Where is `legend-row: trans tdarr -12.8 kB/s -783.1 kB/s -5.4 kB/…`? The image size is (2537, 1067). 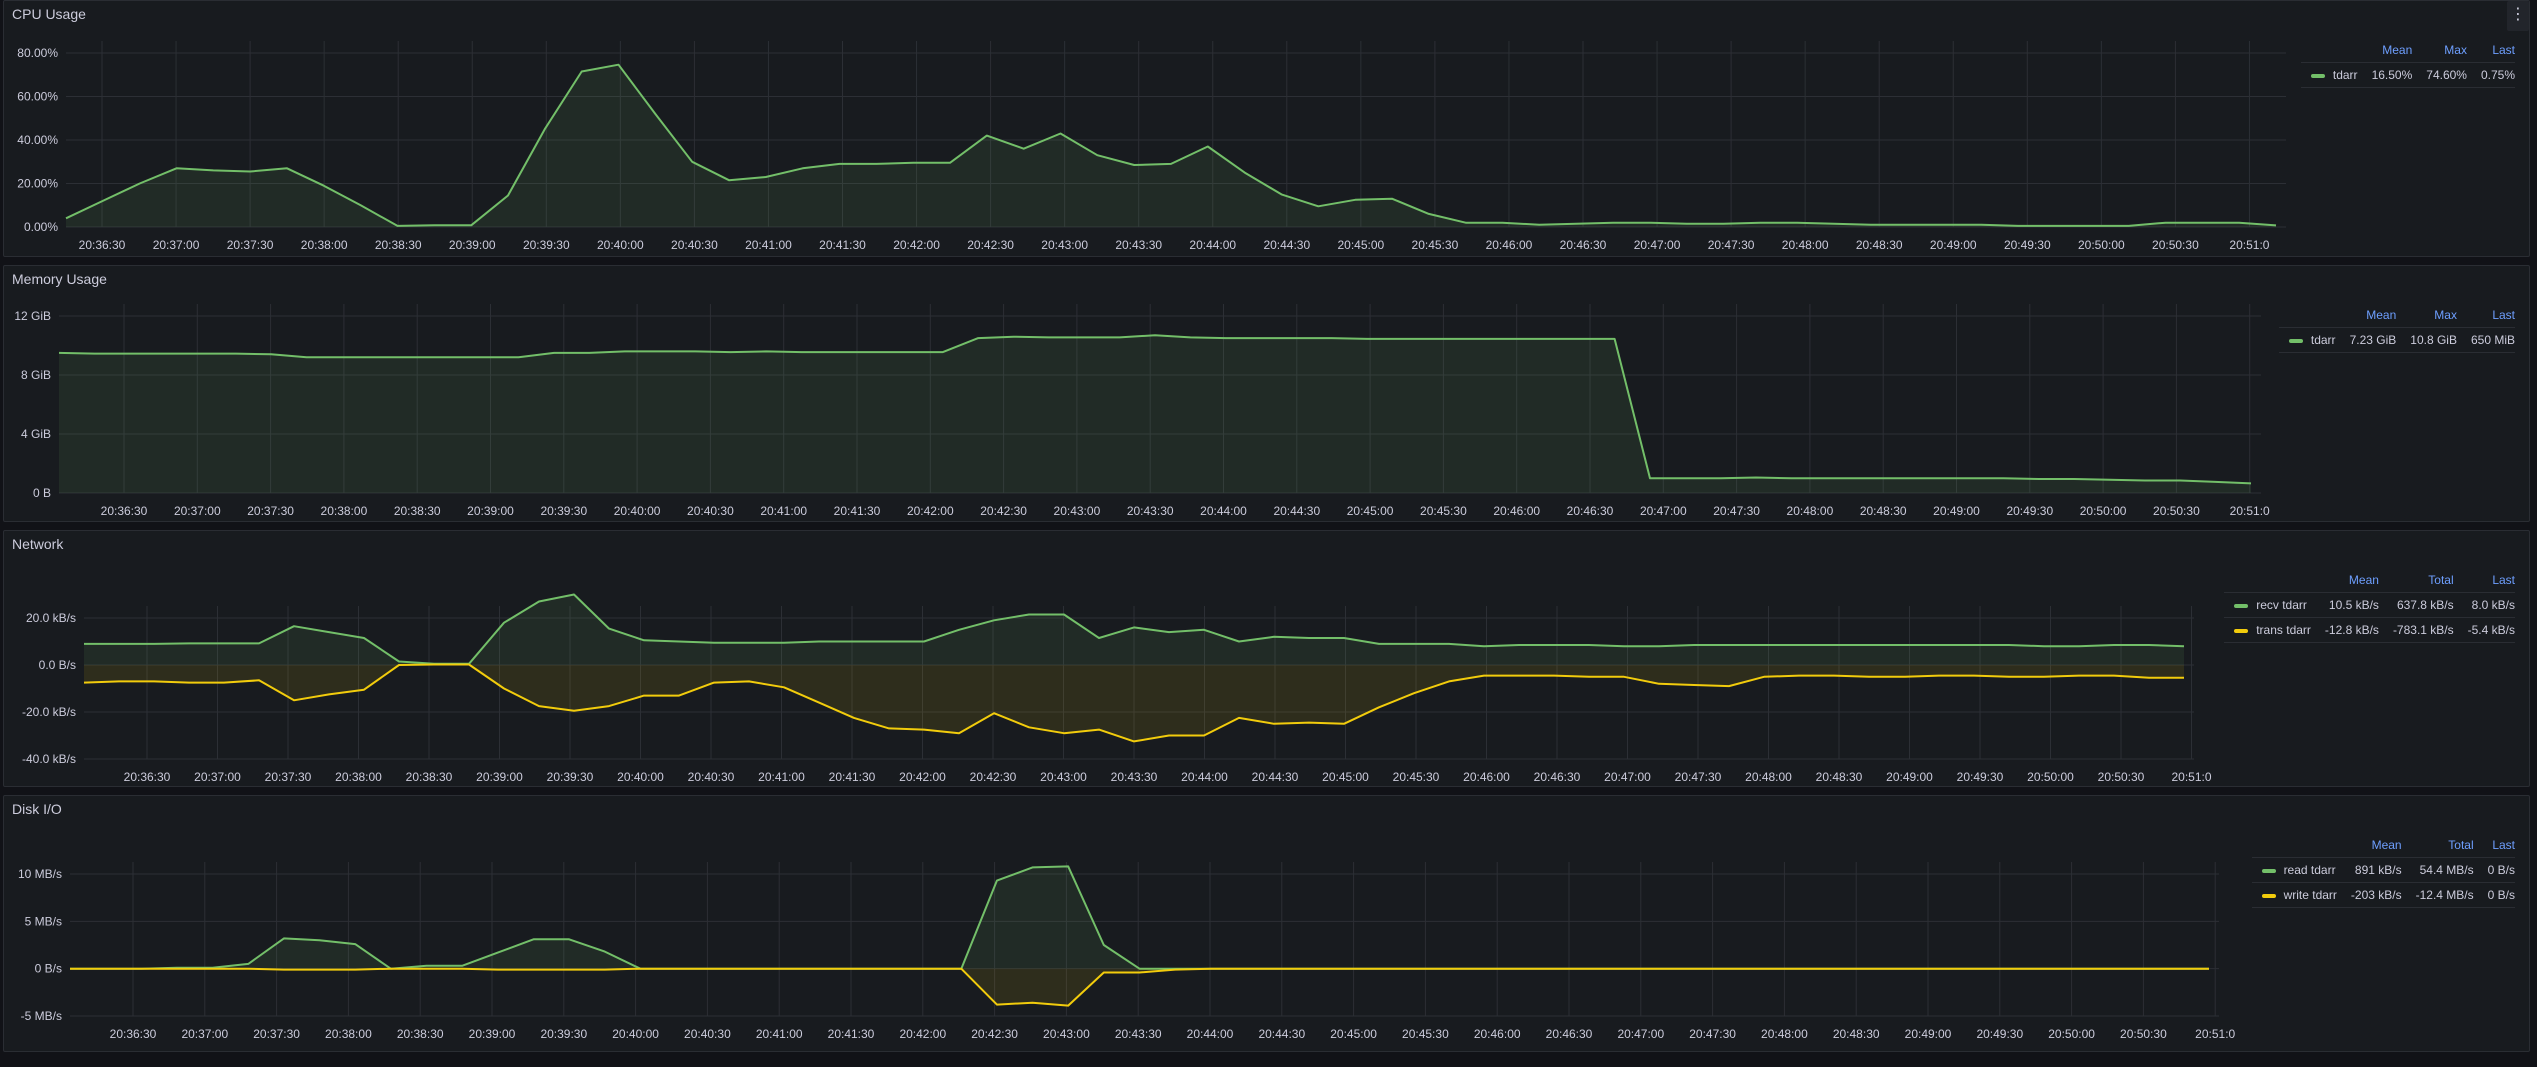 legend-row: trans tdarr -12.8 kB/s -783.1 kB/s -5.4 kB/… is located at coordinates (2369, 630).